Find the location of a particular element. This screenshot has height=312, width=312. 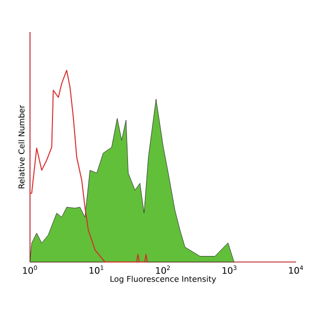

x-tick-label: 10$^{1}$ is located at coordinates (97, 270).